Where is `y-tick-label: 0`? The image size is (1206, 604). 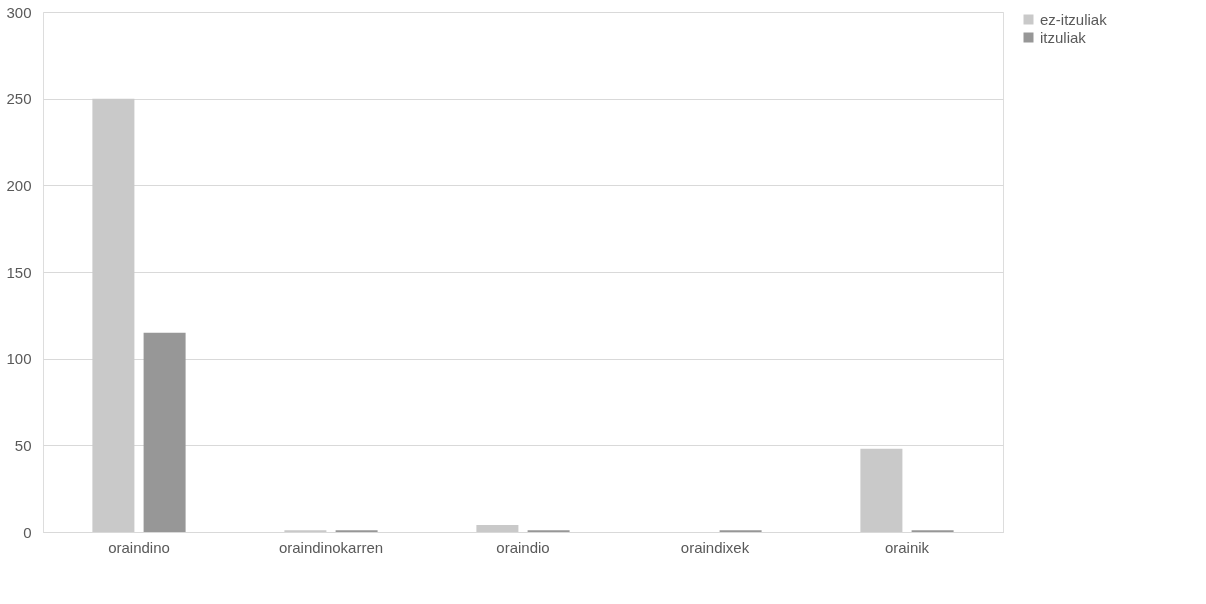
y-tick-label: 0 is located at coordinates (27, 532).